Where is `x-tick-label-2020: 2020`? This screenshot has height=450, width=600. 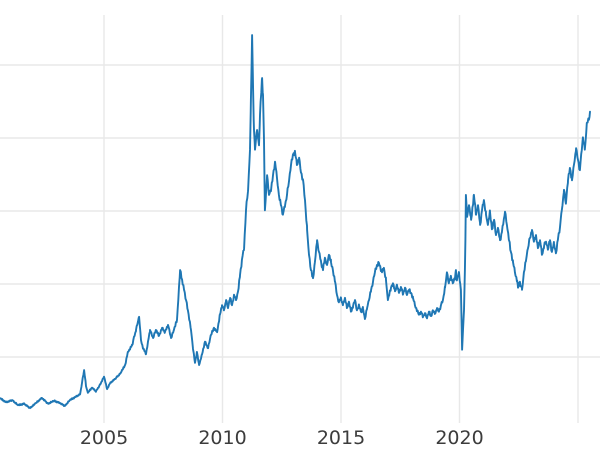 x-tick-label-2020: 2020 is located at coordinates (459, 438).